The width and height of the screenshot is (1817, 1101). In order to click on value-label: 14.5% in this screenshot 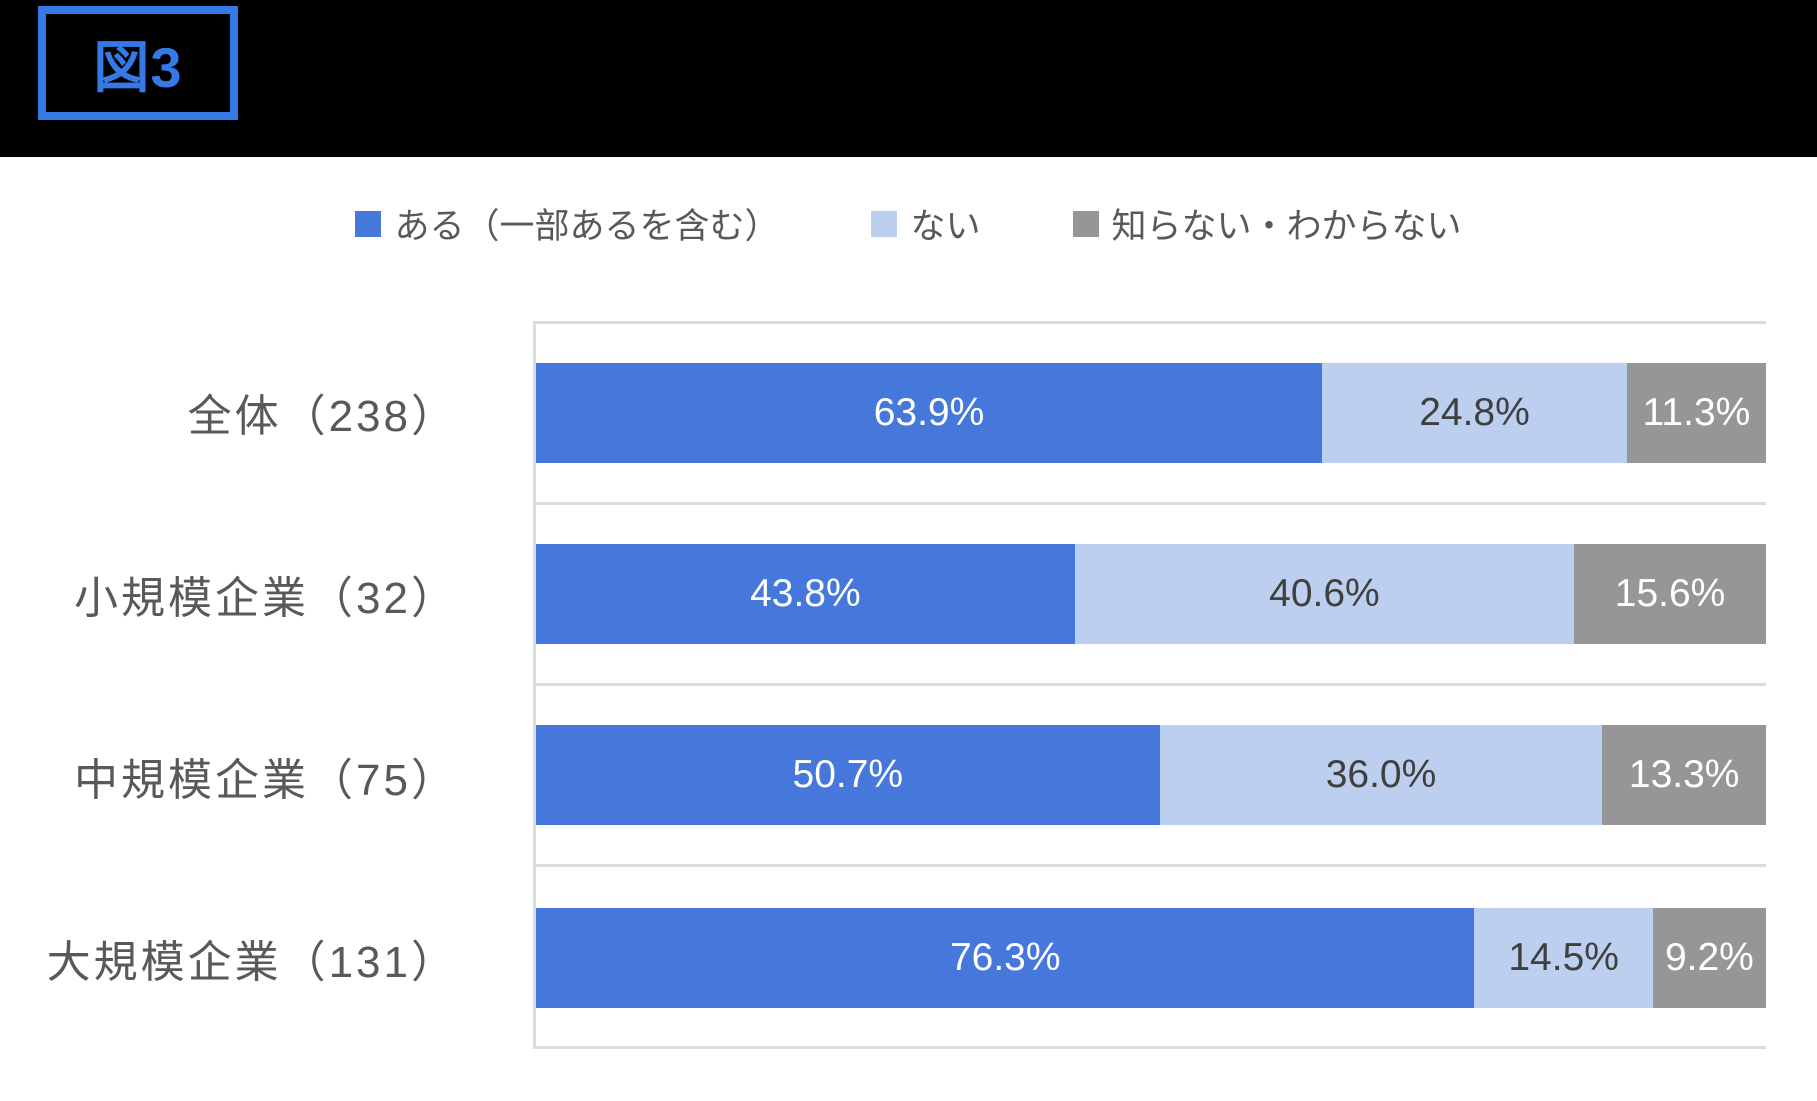, I will do `click(1563, 957)`.